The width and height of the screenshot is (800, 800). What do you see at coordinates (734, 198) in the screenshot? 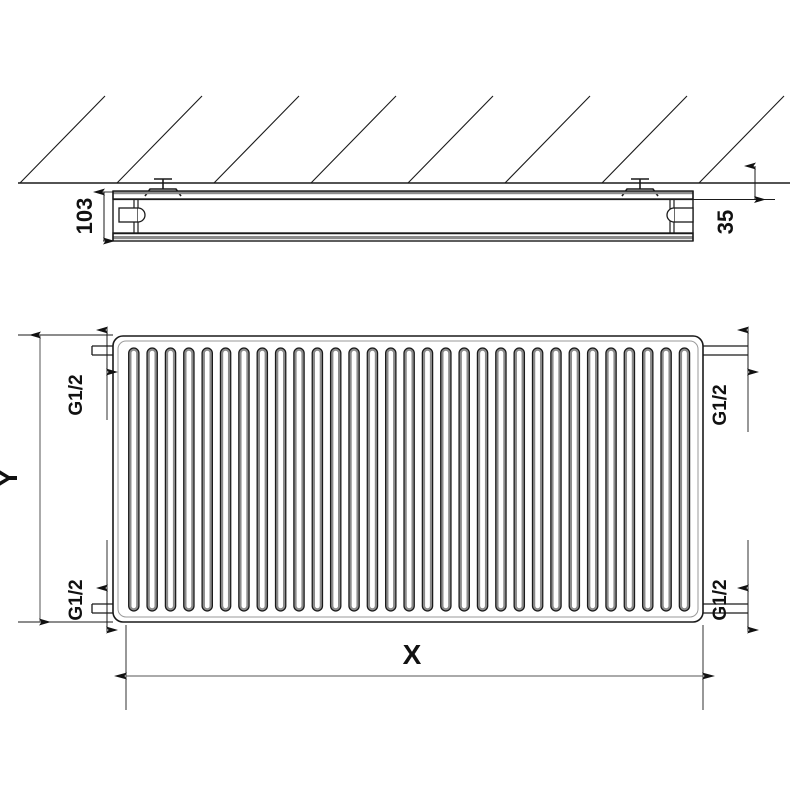
I see `dimension-wallgap-35: 35` at bounding box center [734, 198].